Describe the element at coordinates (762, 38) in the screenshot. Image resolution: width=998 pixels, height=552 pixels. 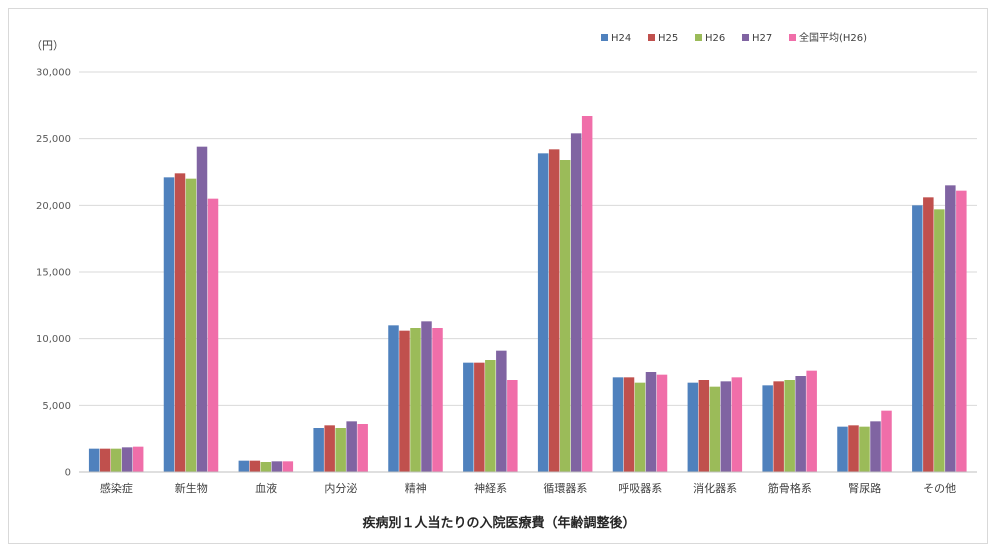
I see `legend-label: H27` at that location.